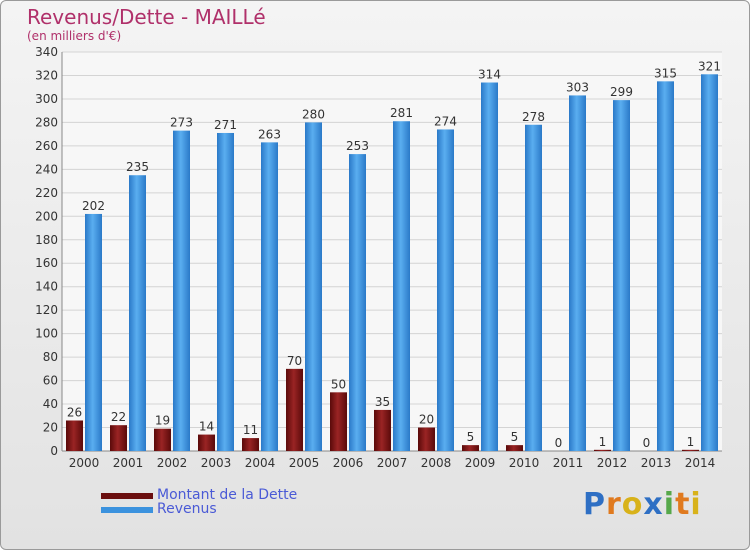 Image resolution: width=750 pixels, height=550 pixels. Describe the element at coordinates (46, 310) in the screenshot. I see `y-tick-label: 120` at that location.